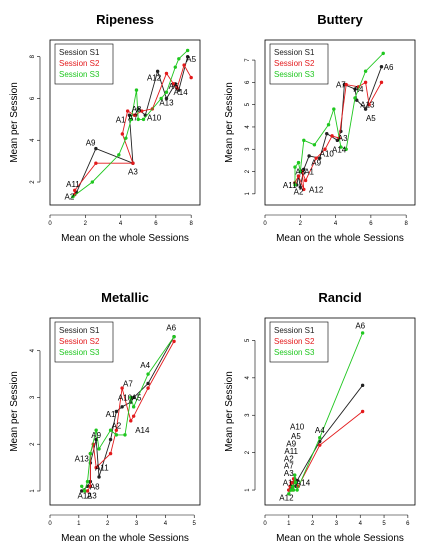 This screenshot has height=550, width=429. Describe the element at coordinates (133, 172) in the screenshot. I see `point-label: A3` at that location.